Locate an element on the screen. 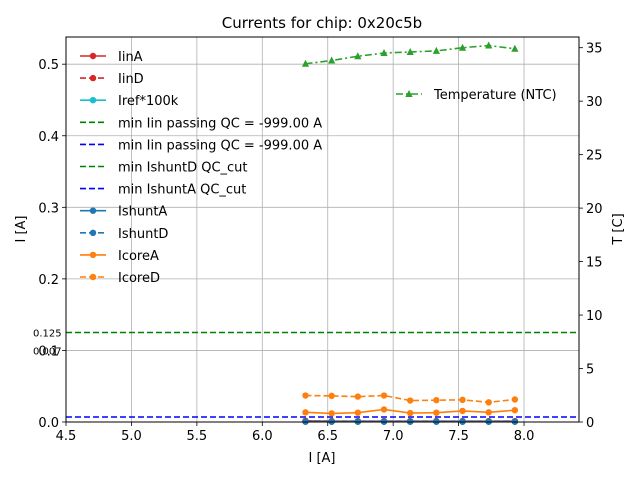  legend-label: Iref*100k is located at coordinates (148, 101).